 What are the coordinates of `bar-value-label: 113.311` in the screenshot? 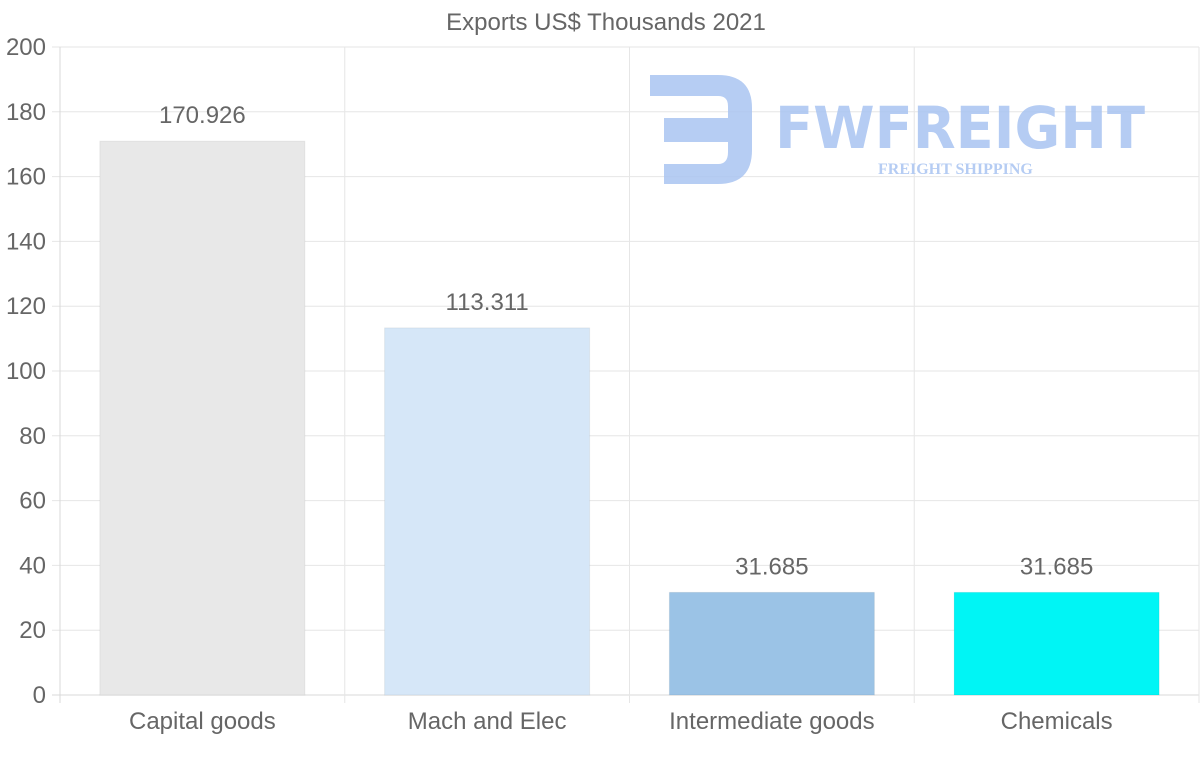 It's located at (487, 302).